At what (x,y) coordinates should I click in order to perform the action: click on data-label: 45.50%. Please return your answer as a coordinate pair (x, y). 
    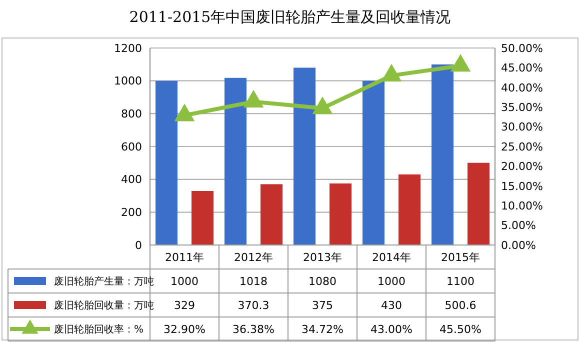
    Looking at the image, I should click on (461, 329).